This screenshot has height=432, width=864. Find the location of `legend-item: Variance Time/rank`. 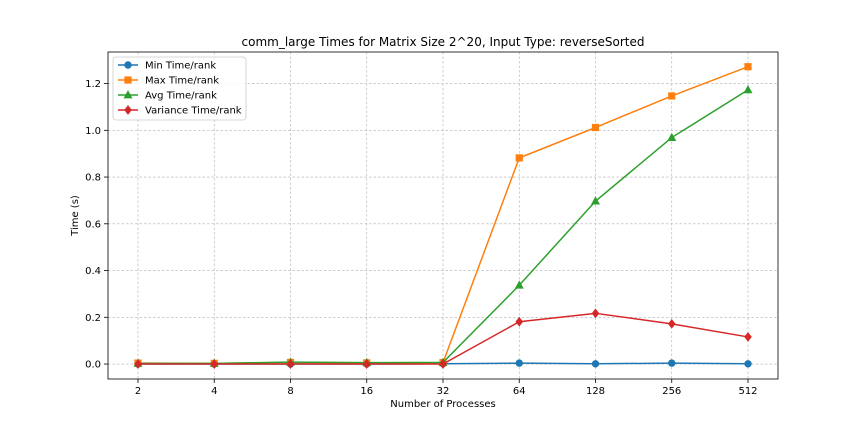

legend-item: Variance Time/rank is located at coordinates (180, 111).